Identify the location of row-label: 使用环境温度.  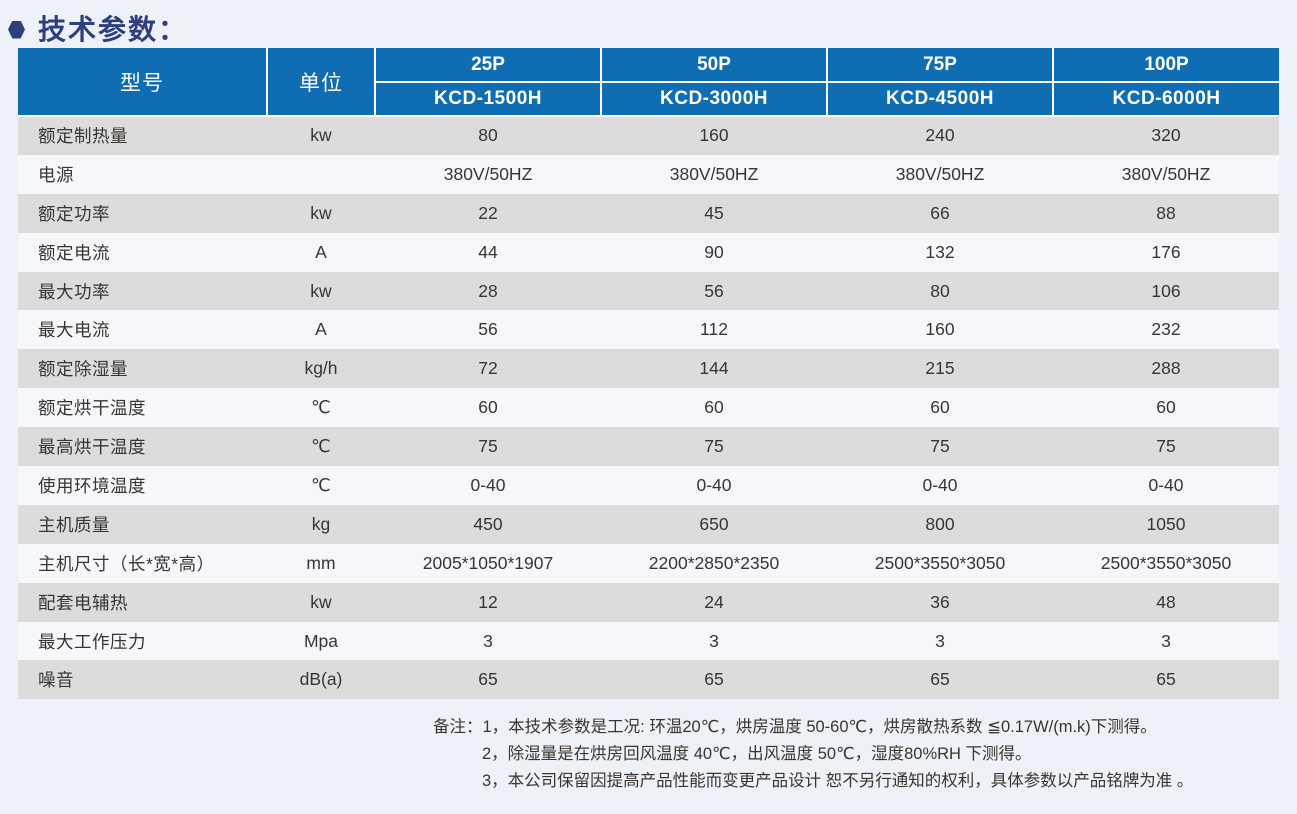
(142, 485).